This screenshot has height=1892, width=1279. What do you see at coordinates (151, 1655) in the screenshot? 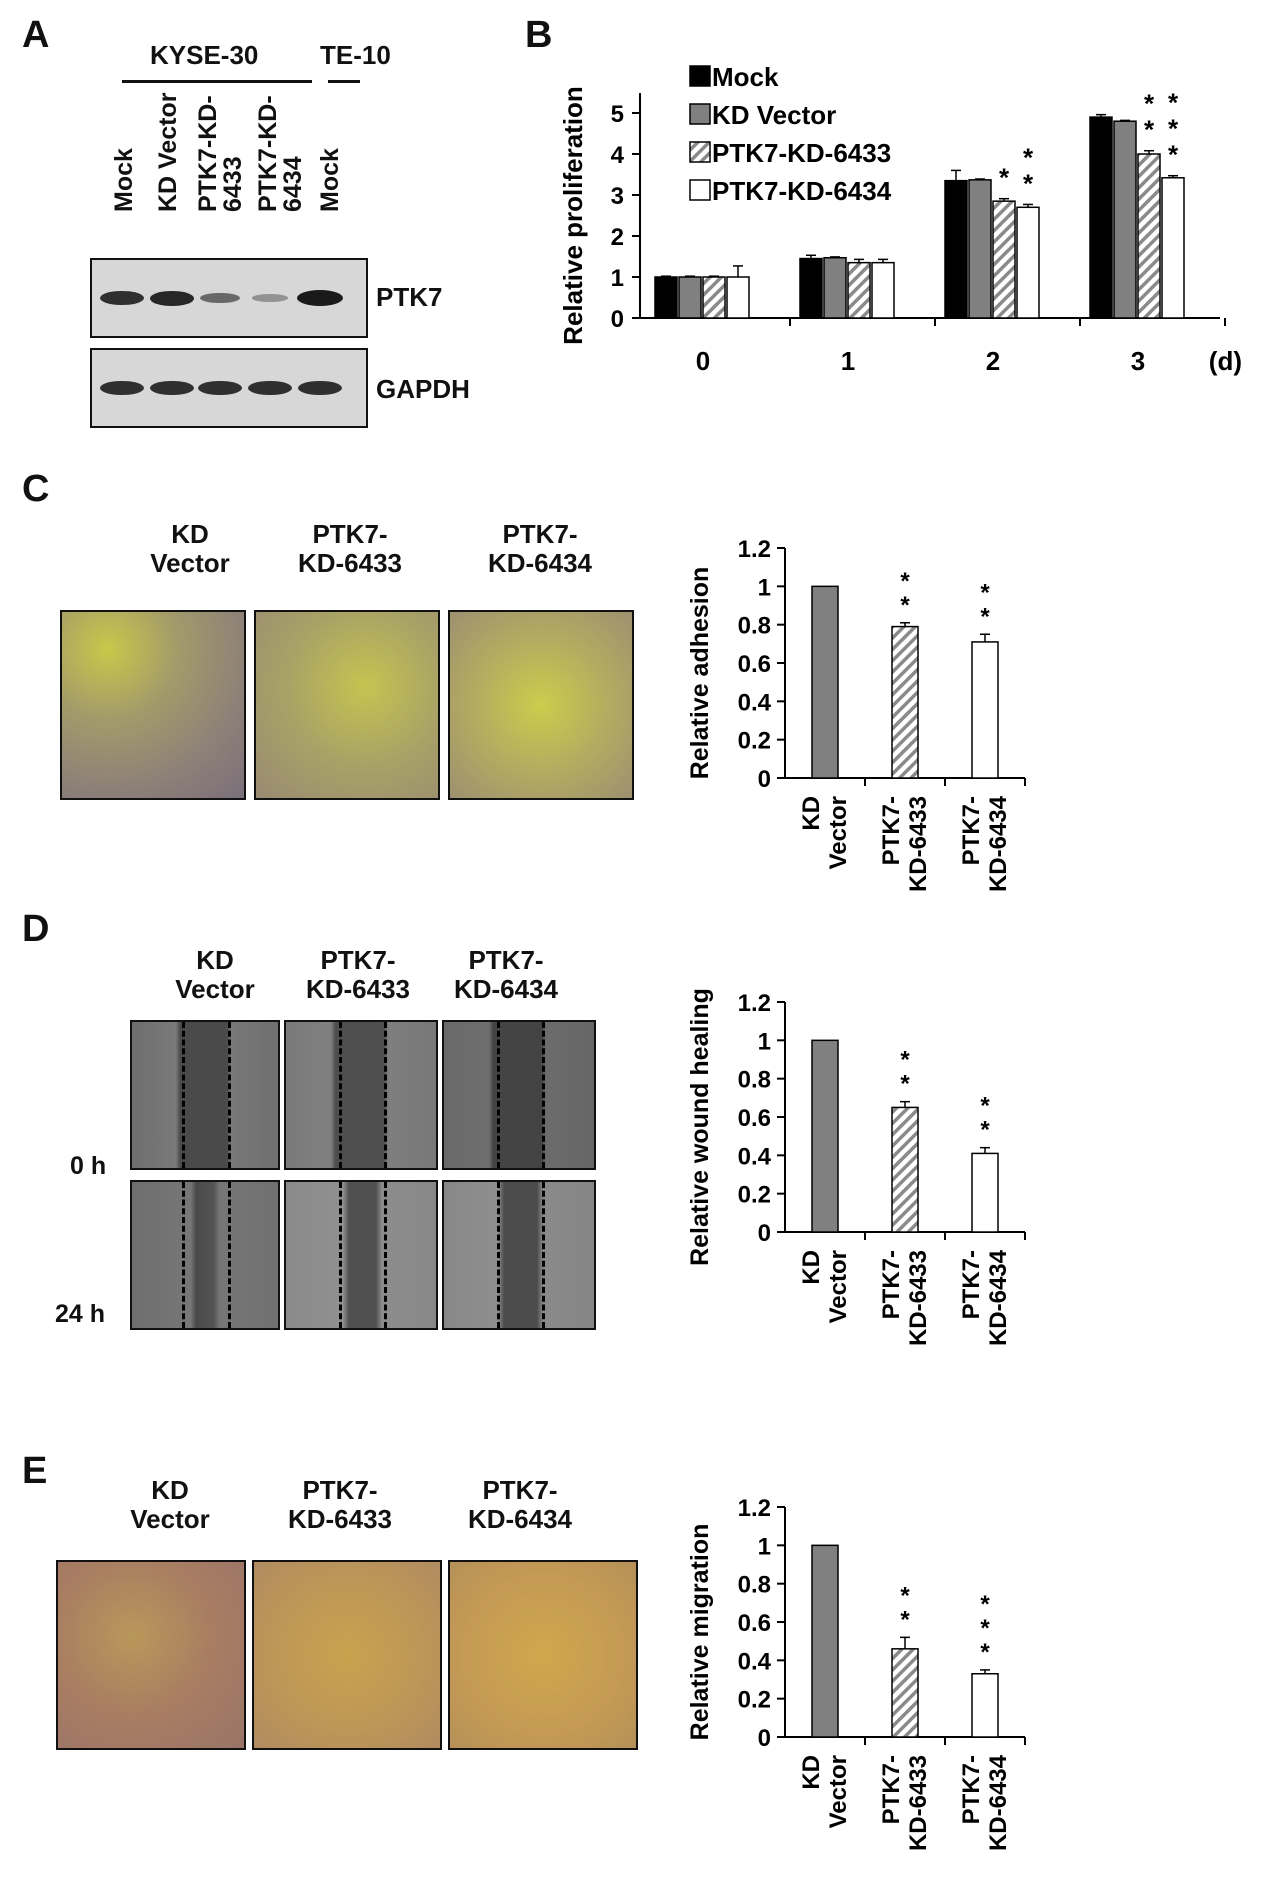
I see `migration-image-kd-vector` at bounding box center [151, 1655].